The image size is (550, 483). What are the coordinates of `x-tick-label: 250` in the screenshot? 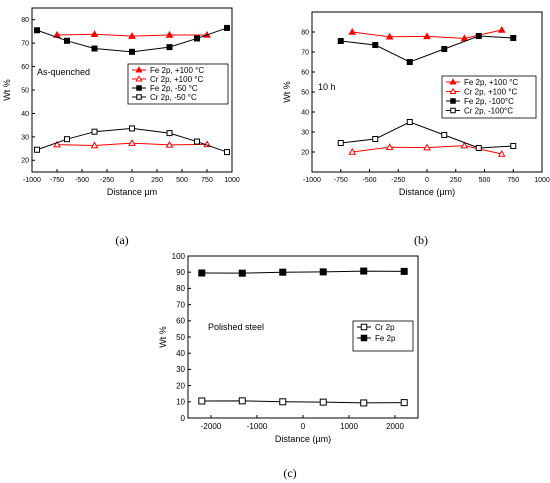 It's located at (157, 180).